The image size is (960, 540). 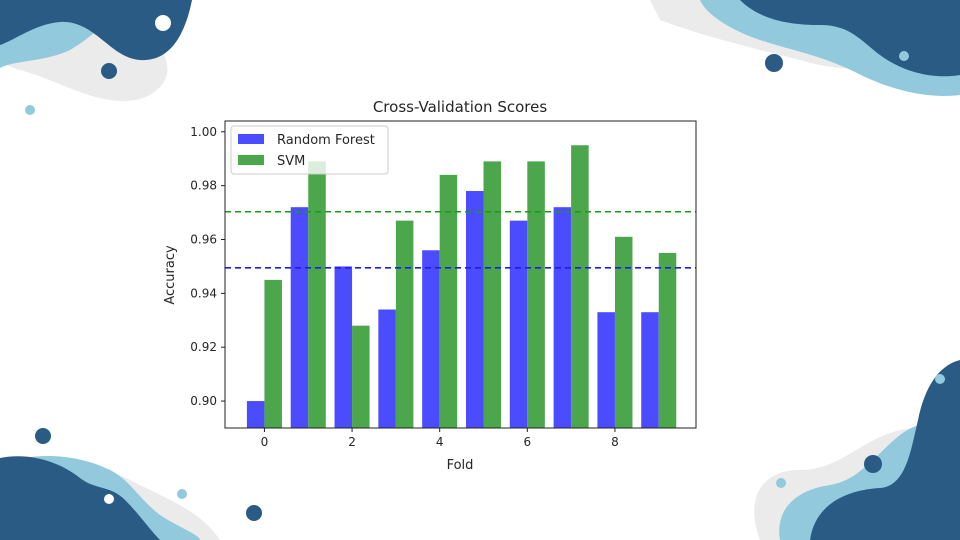 What do you see at coordinates (96, 30) in the screenshot?
I see `top-left-dark-blob` at bounding box center [96, 30].